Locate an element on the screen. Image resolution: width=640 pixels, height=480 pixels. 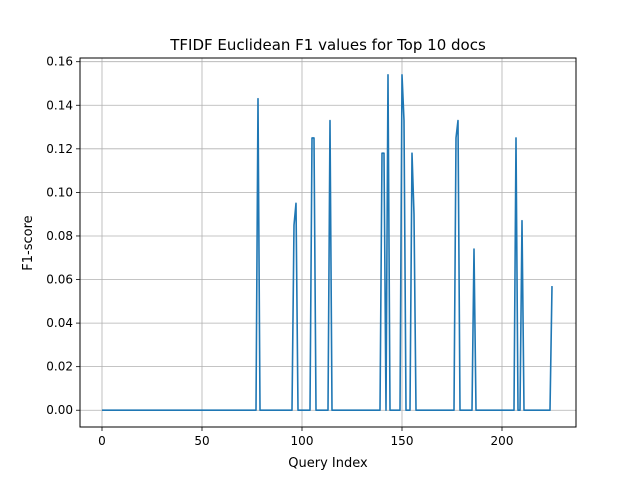
y-tick-label: 0.04 is located at coordinates (59, 323).